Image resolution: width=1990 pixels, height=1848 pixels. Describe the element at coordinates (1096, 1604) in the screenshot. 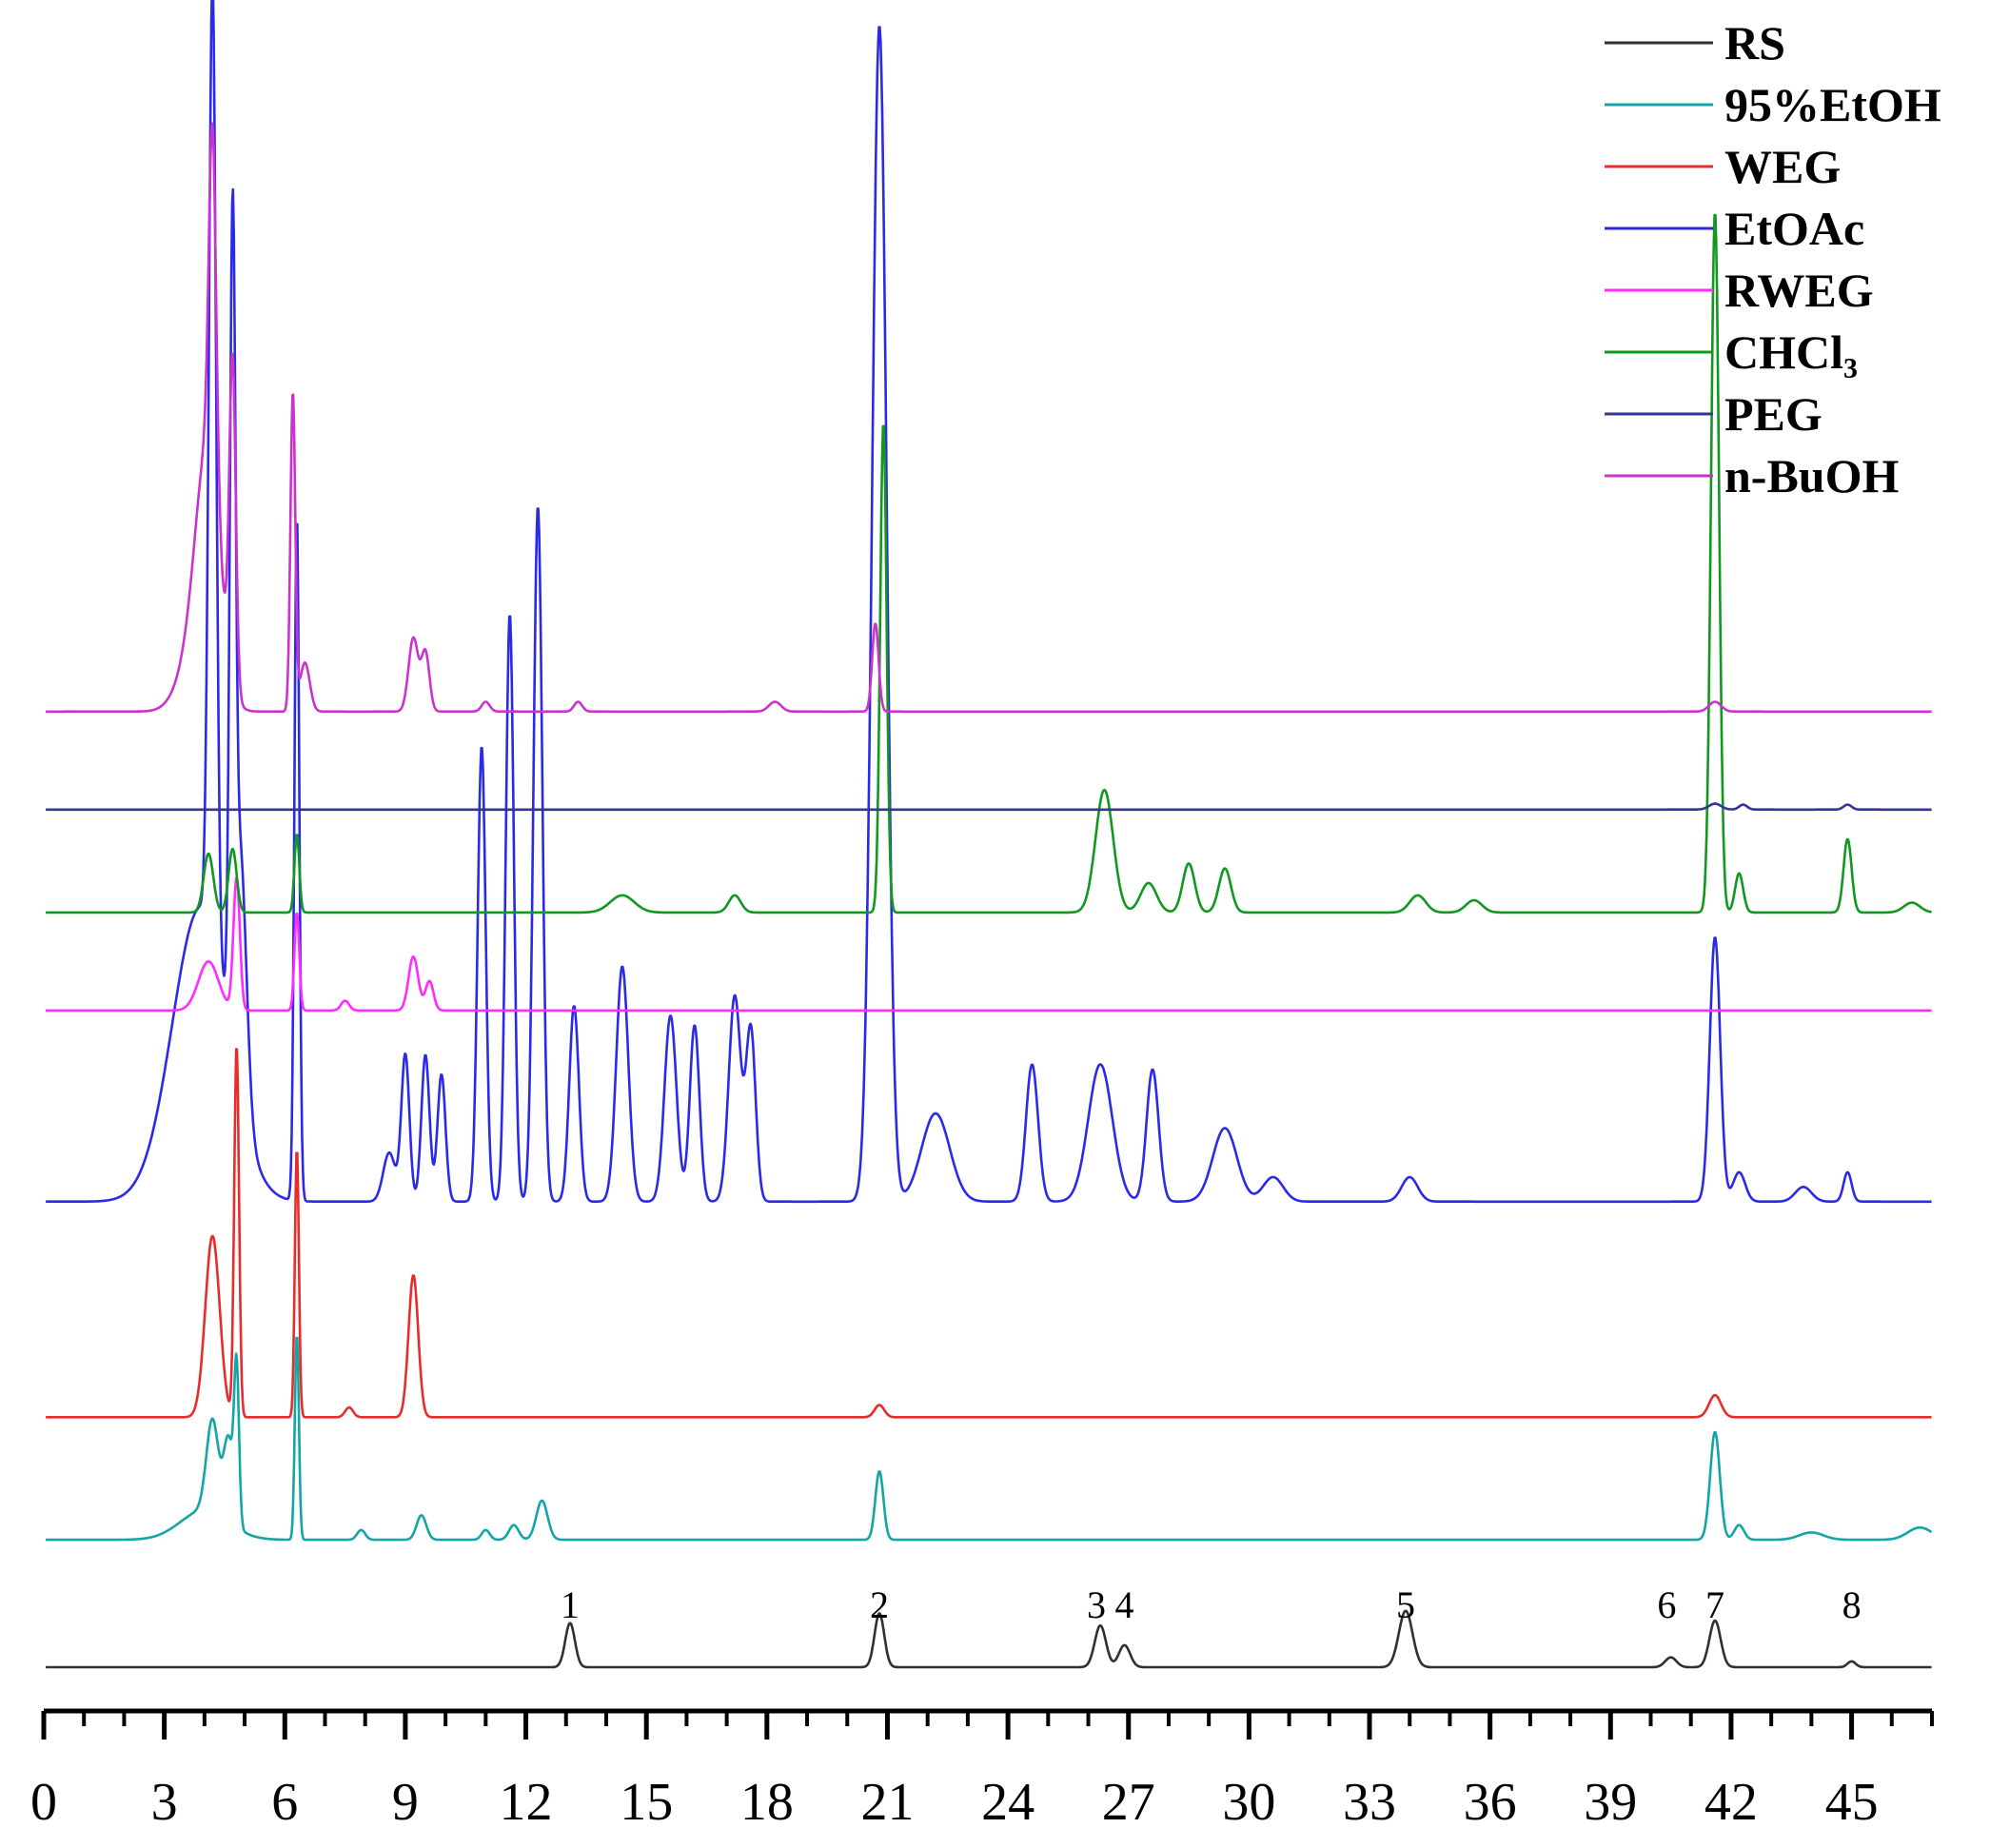

I see `peak-label-3: 3` at that location.